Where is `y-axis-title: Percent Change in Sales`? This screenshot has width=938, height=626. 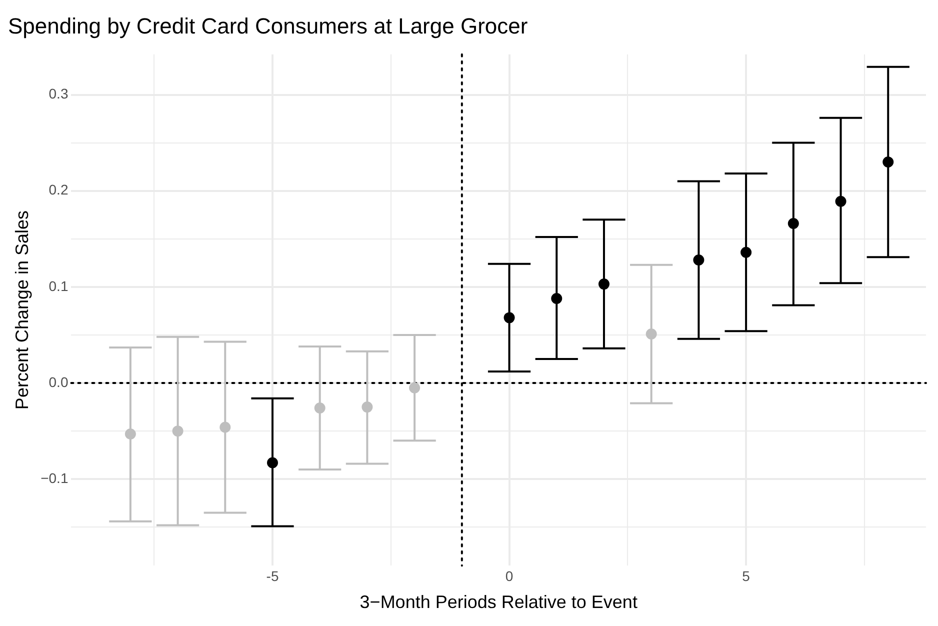
y-axis-title: Percent Change in Sales is located at coordinates (22, 310).